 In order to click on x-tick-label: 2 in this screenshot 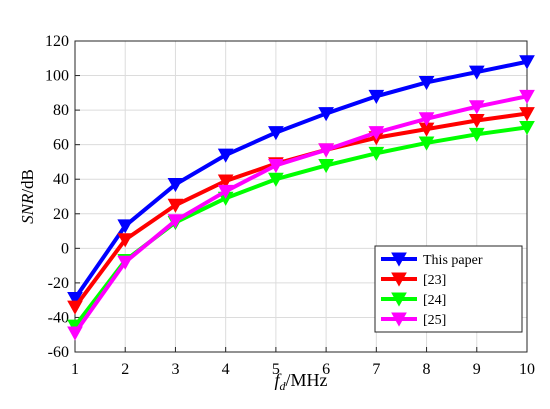, I will do `click(125, 369)`.